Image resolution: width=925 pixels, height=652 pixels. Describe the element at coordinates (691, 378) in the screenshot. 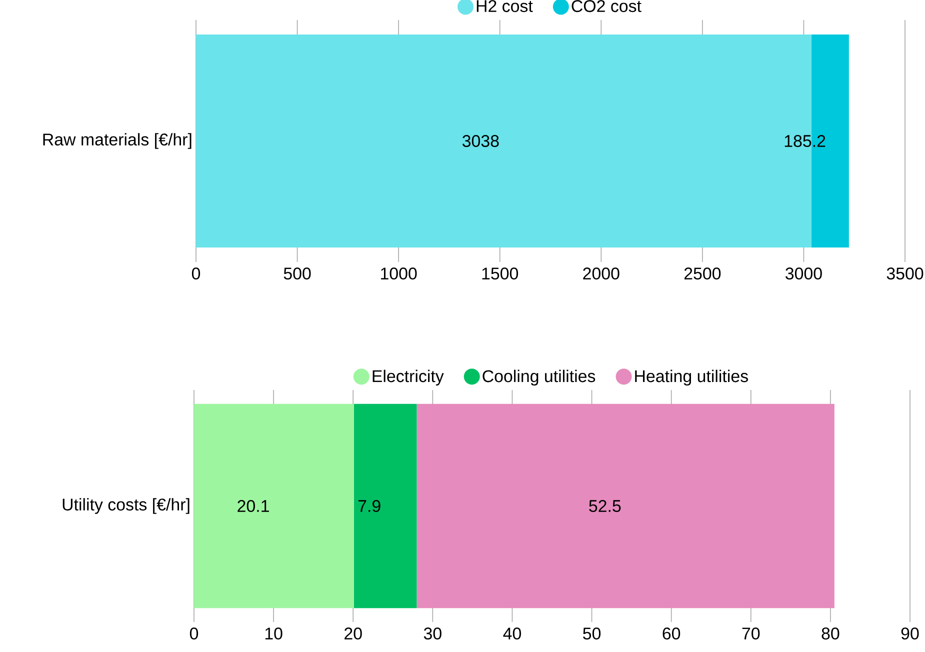

I see `legend-label: Heating utilities` at that location.